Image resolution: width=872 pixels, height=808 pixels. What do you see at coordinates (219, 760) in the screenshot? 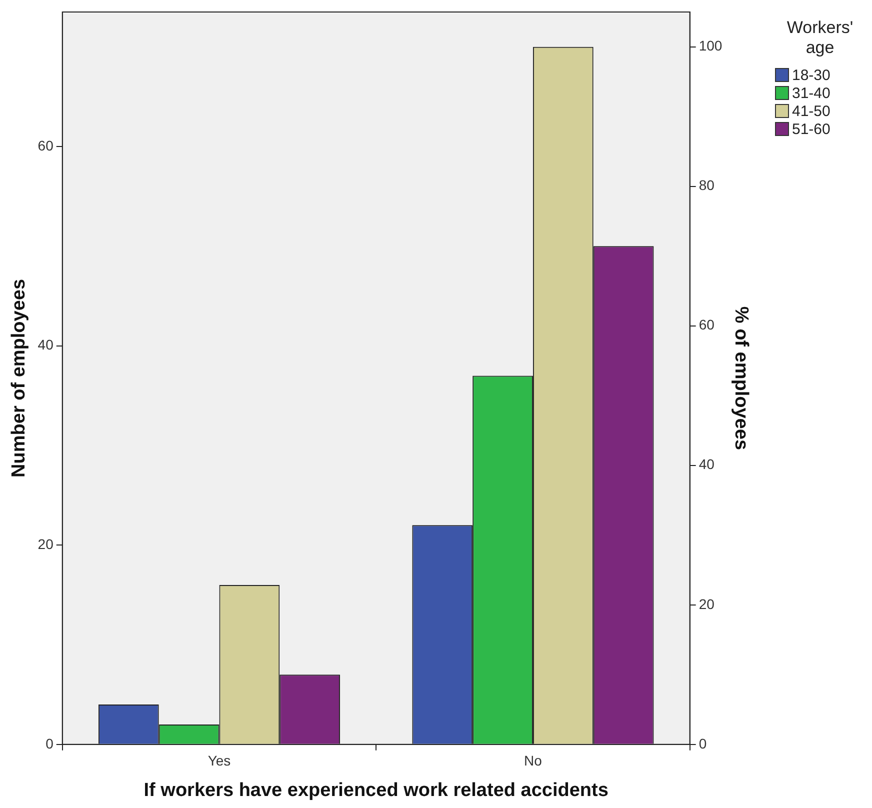
I see `x-tick-label: Yes` at bounding box center [219, 760].